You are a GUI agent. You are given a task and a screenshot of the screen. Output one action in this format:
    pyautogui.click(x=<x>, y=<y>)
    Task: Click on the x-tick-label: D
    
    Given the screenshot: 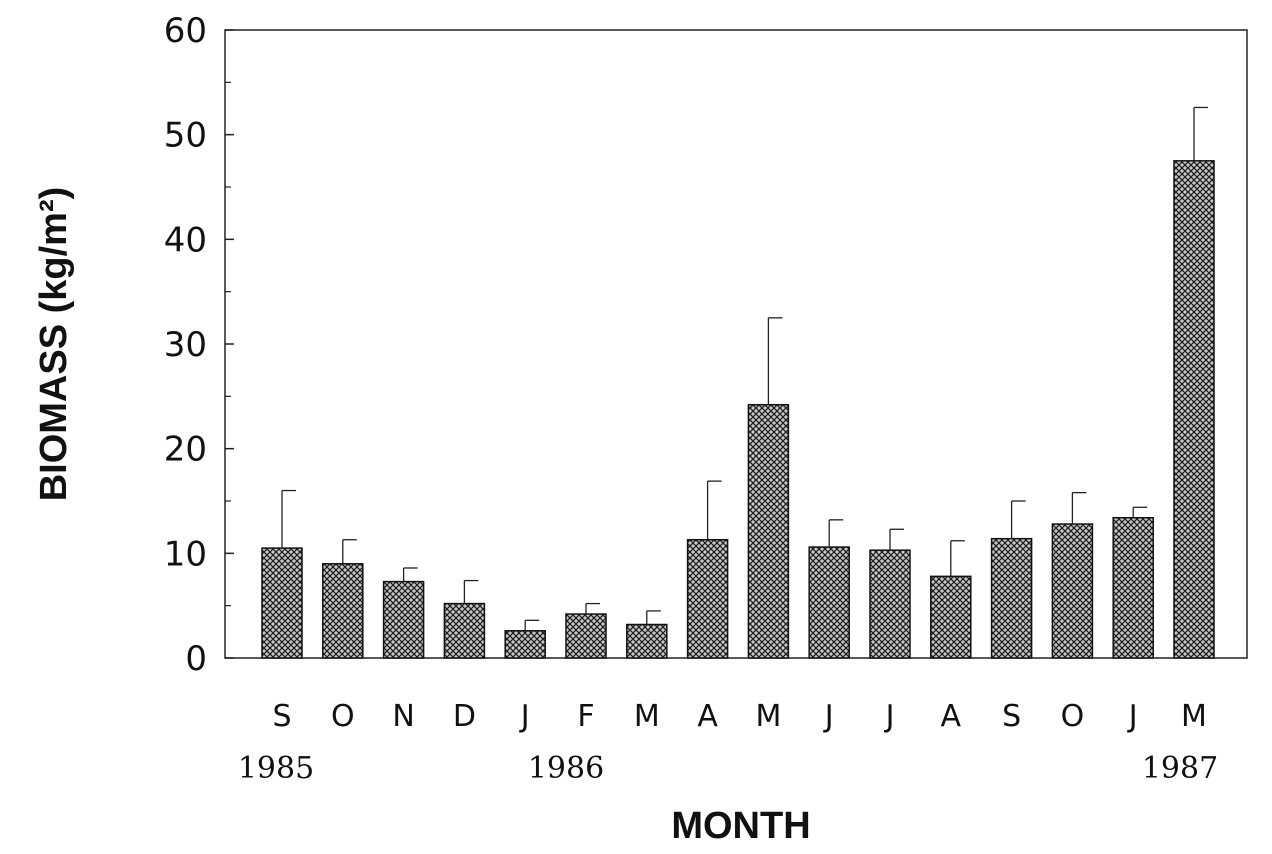 What is the action you would take?
    pyautogui.click(x=464, y=716)
    